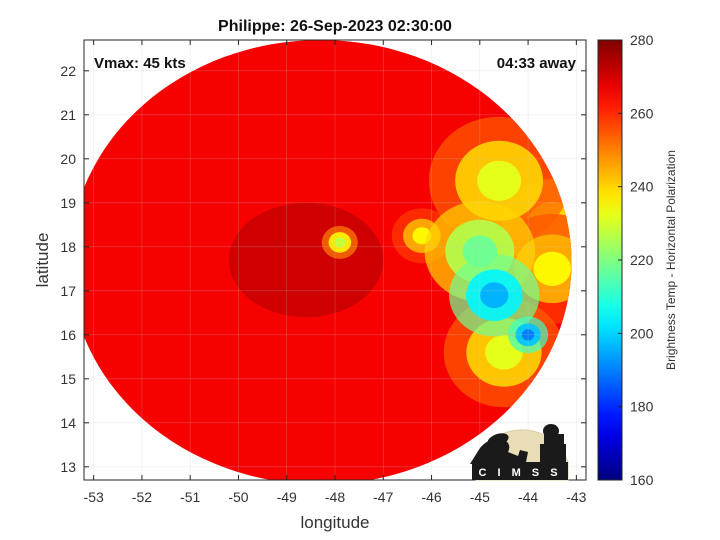 This screenshot has height=540, width=720. What do you see at coordinates (335, 497) in the screenshot?
I see `x-tick-label: -48` at bounding box center [335, 497].